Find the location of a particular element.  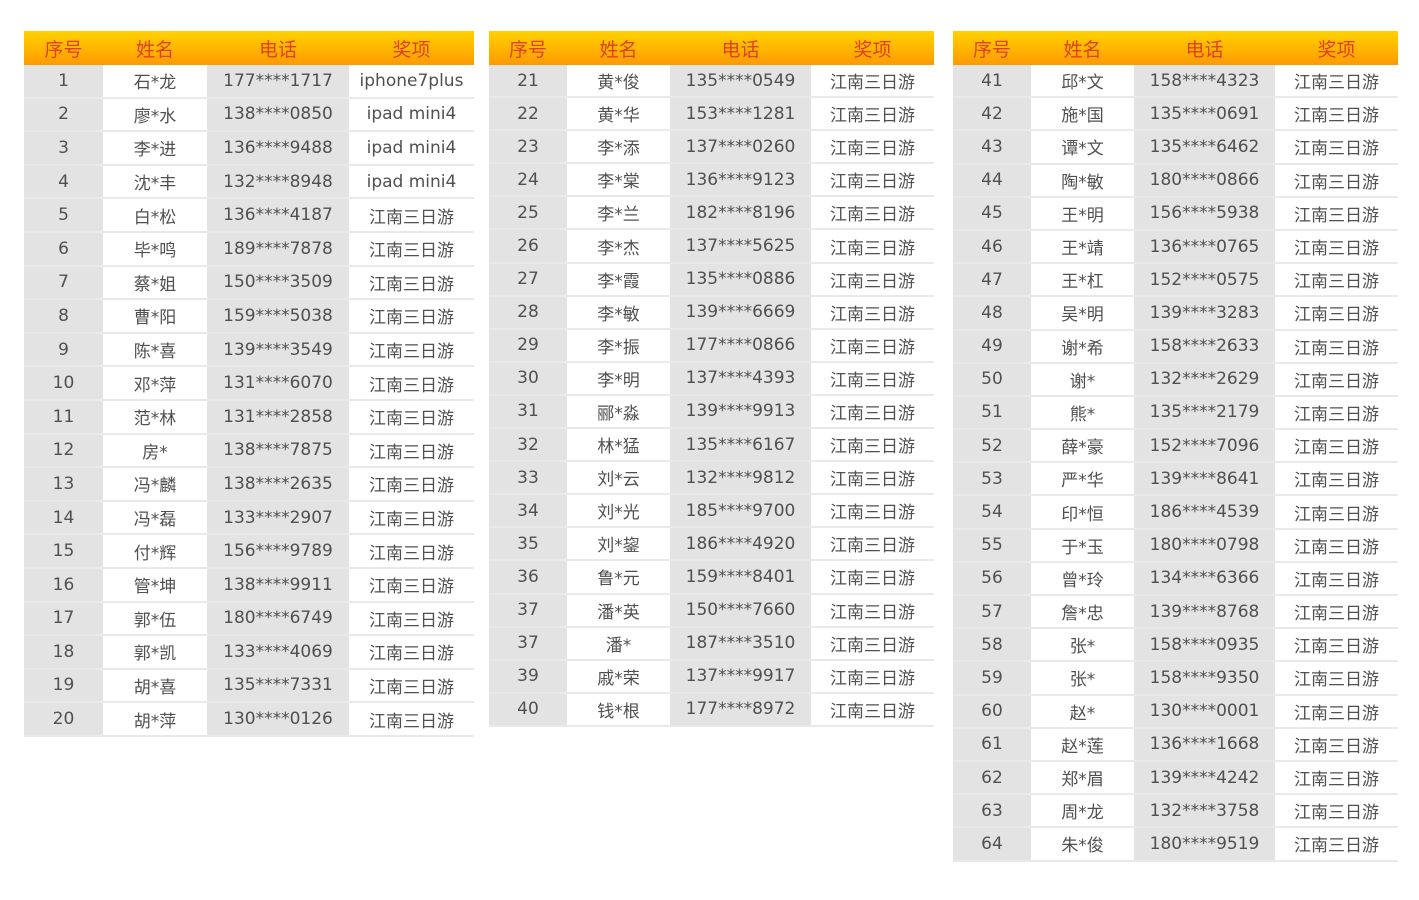

cell-name: 李*进 is located at coordinates (155, 148).